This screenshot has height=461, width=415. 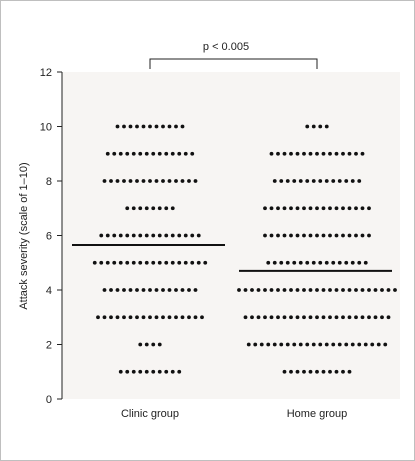 What do you see at coordinates (49, 237) in the screenshot?
I see `y-tick-label: 6` at bounding box center [49, 237].